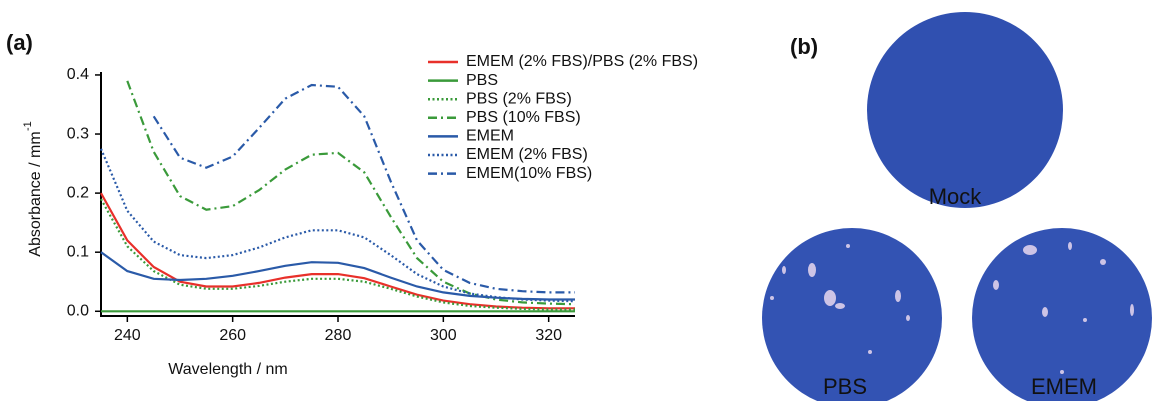 This screenshot has width=1153, height=406. I want to click on y-axis-label-group: Absorbance / mm -1, so click(33, 188).